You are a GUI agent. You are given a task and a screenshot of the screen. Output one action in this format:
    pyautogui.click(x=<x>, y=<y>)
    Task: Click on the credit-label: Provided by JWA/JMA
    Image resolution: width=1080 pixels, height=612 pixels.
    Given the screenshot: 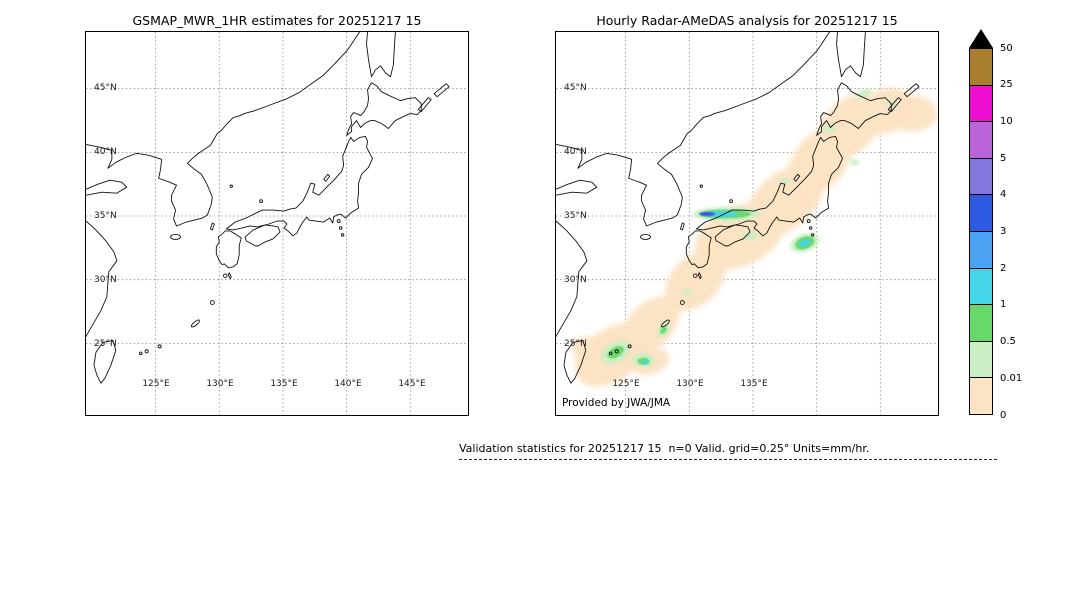 What is the action you would take?
    pyautogui.click(x=616, y=403)
    